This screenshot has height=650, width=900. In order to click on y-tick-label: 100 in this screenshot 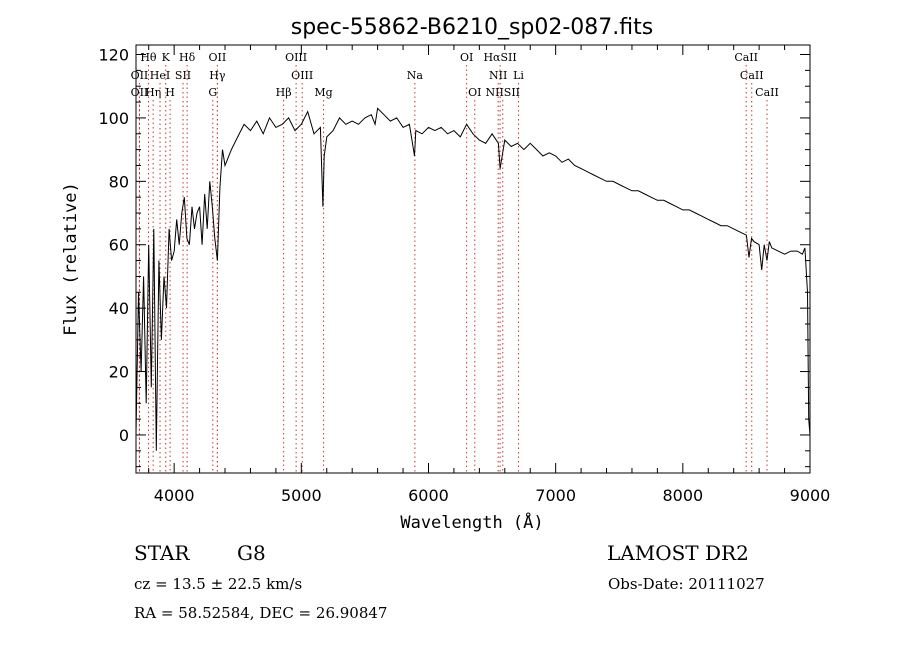, I will do `click(113, 118)`.